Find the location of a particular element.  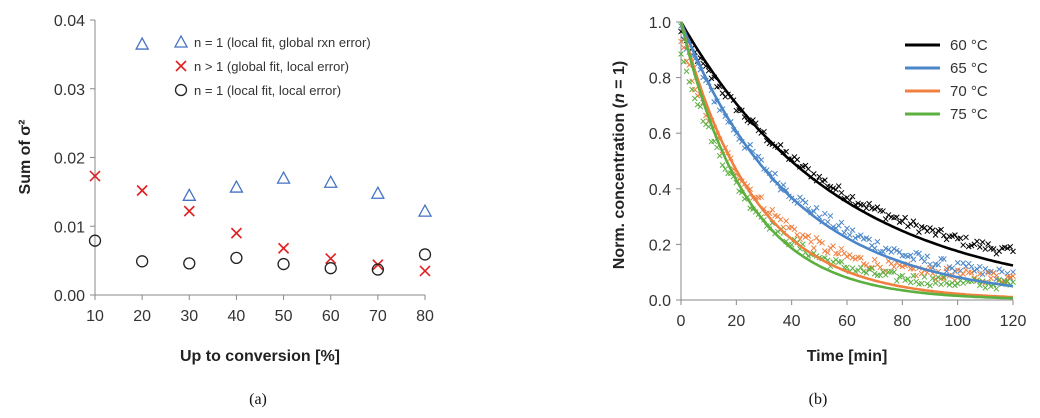

chart-b-ylabel: Norm. concentration (n = 1) is located at coordinates (619, 165).